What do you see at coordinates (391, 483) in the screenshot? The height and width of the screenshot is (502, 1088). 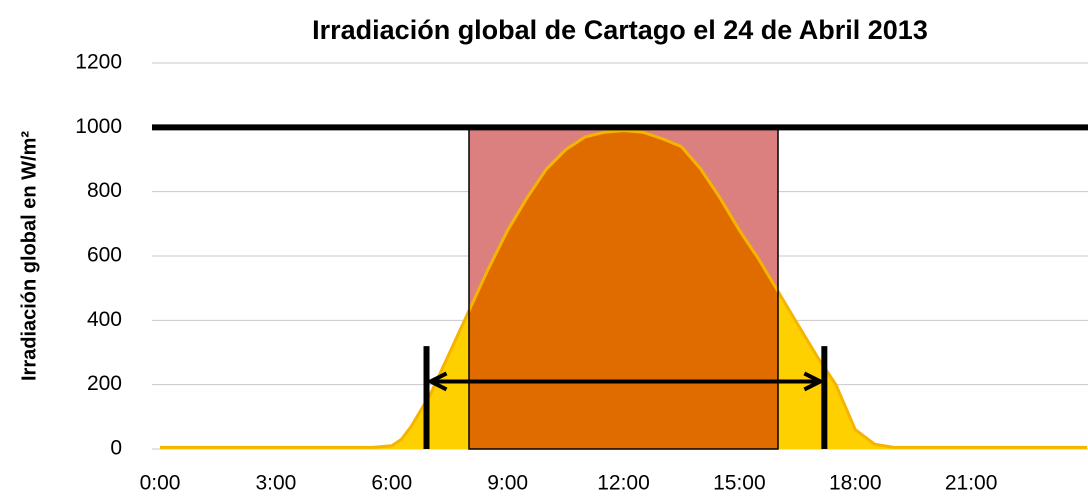 I see `x-tick-label: 6:00` at bounding box center [391, 483].